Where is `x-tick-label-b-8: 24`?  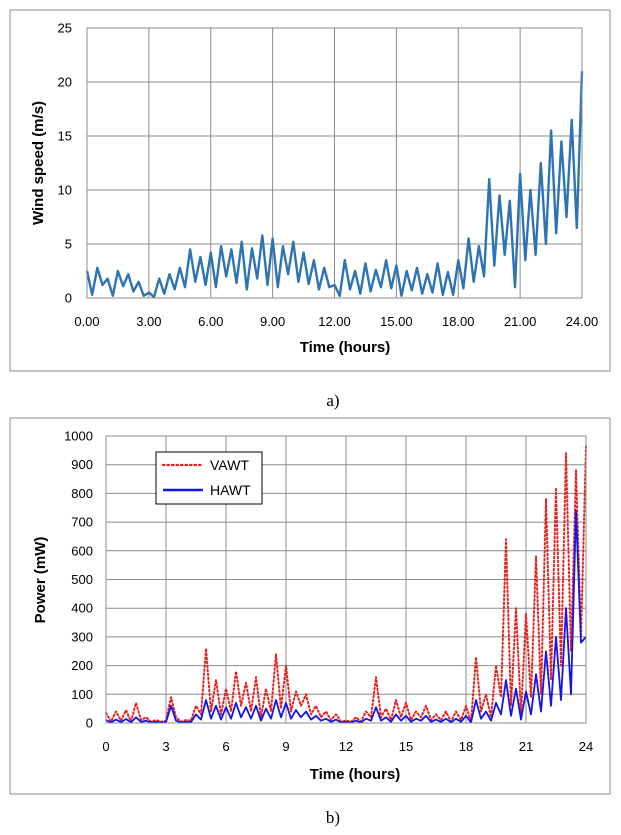 x-tick-label-b-8: 24 is located at coordinates (586, 746).